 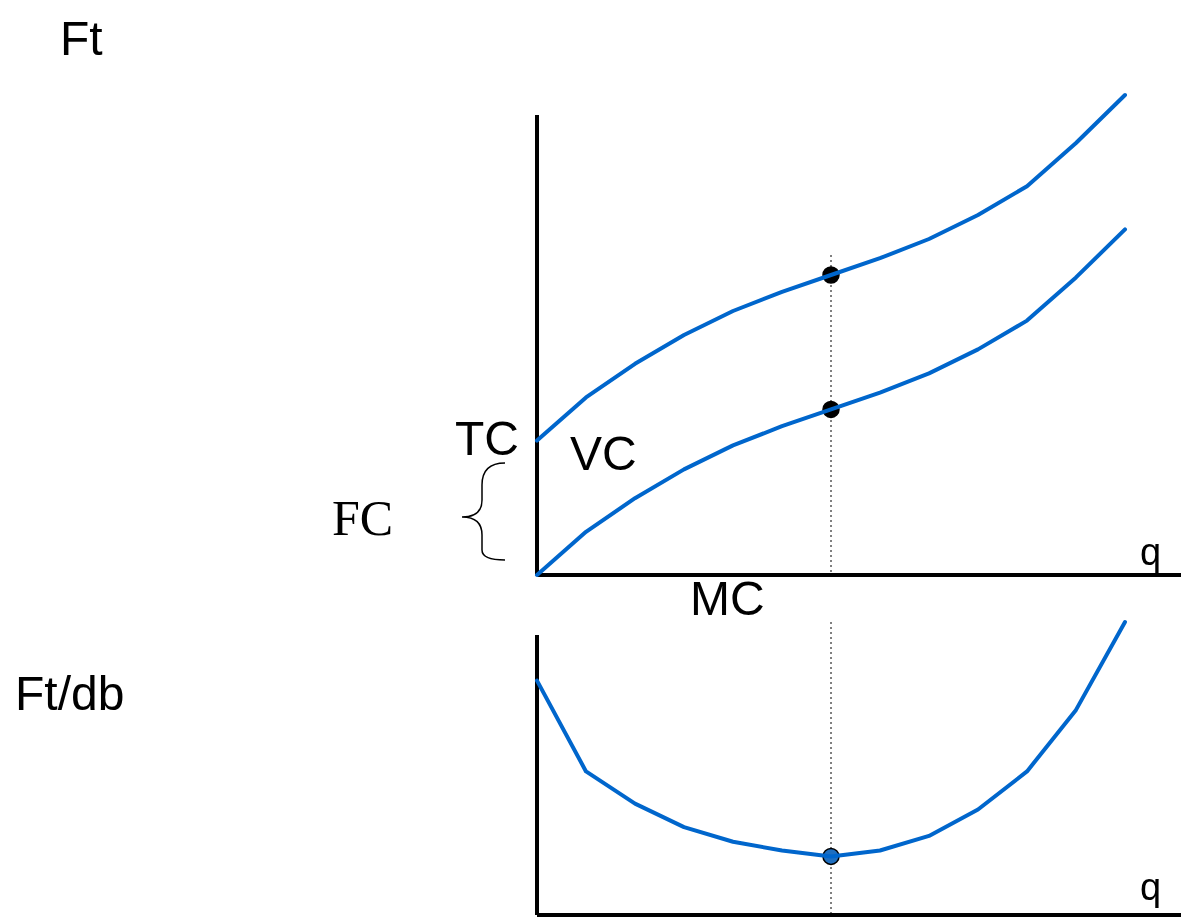 I want to click on series-label: VC, so click(x=603, y=453).